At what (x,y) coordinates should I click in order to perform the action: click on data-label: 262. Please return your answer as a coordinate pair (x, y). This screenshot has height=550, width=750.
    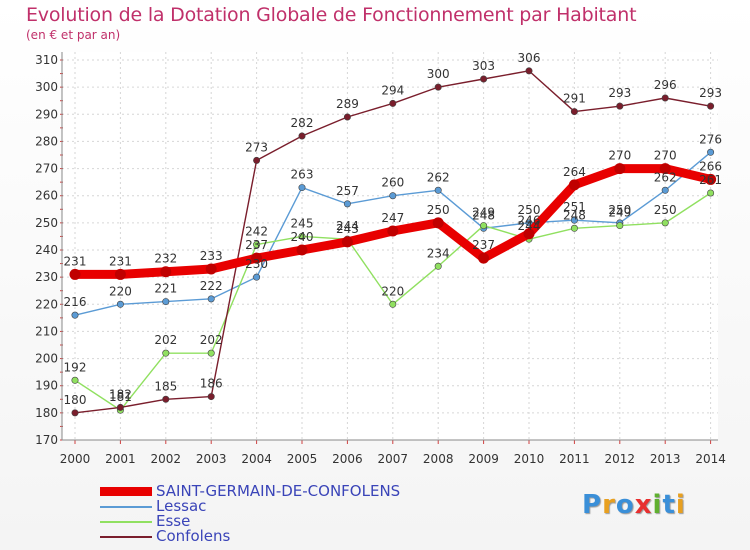
    Looking at the image, I should click on (665, 177).